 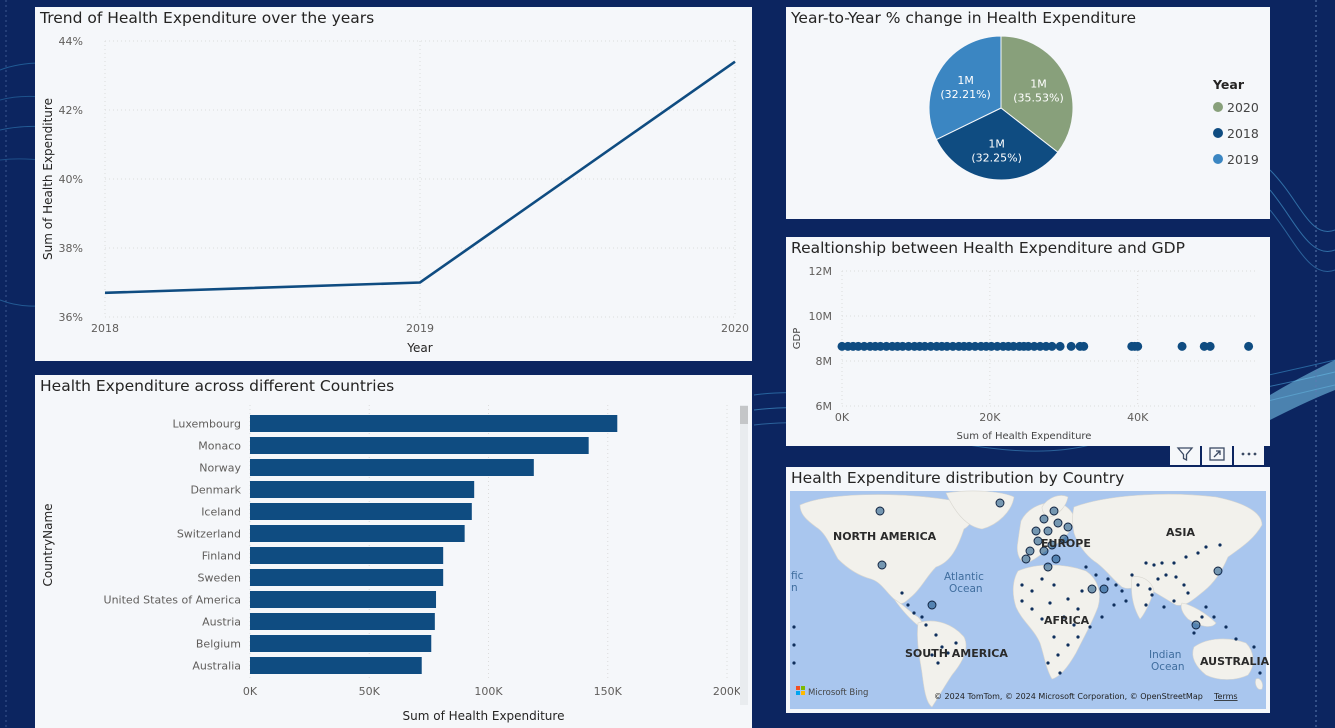 I want to click on bar-switzerland, so click(x=357, y=533).